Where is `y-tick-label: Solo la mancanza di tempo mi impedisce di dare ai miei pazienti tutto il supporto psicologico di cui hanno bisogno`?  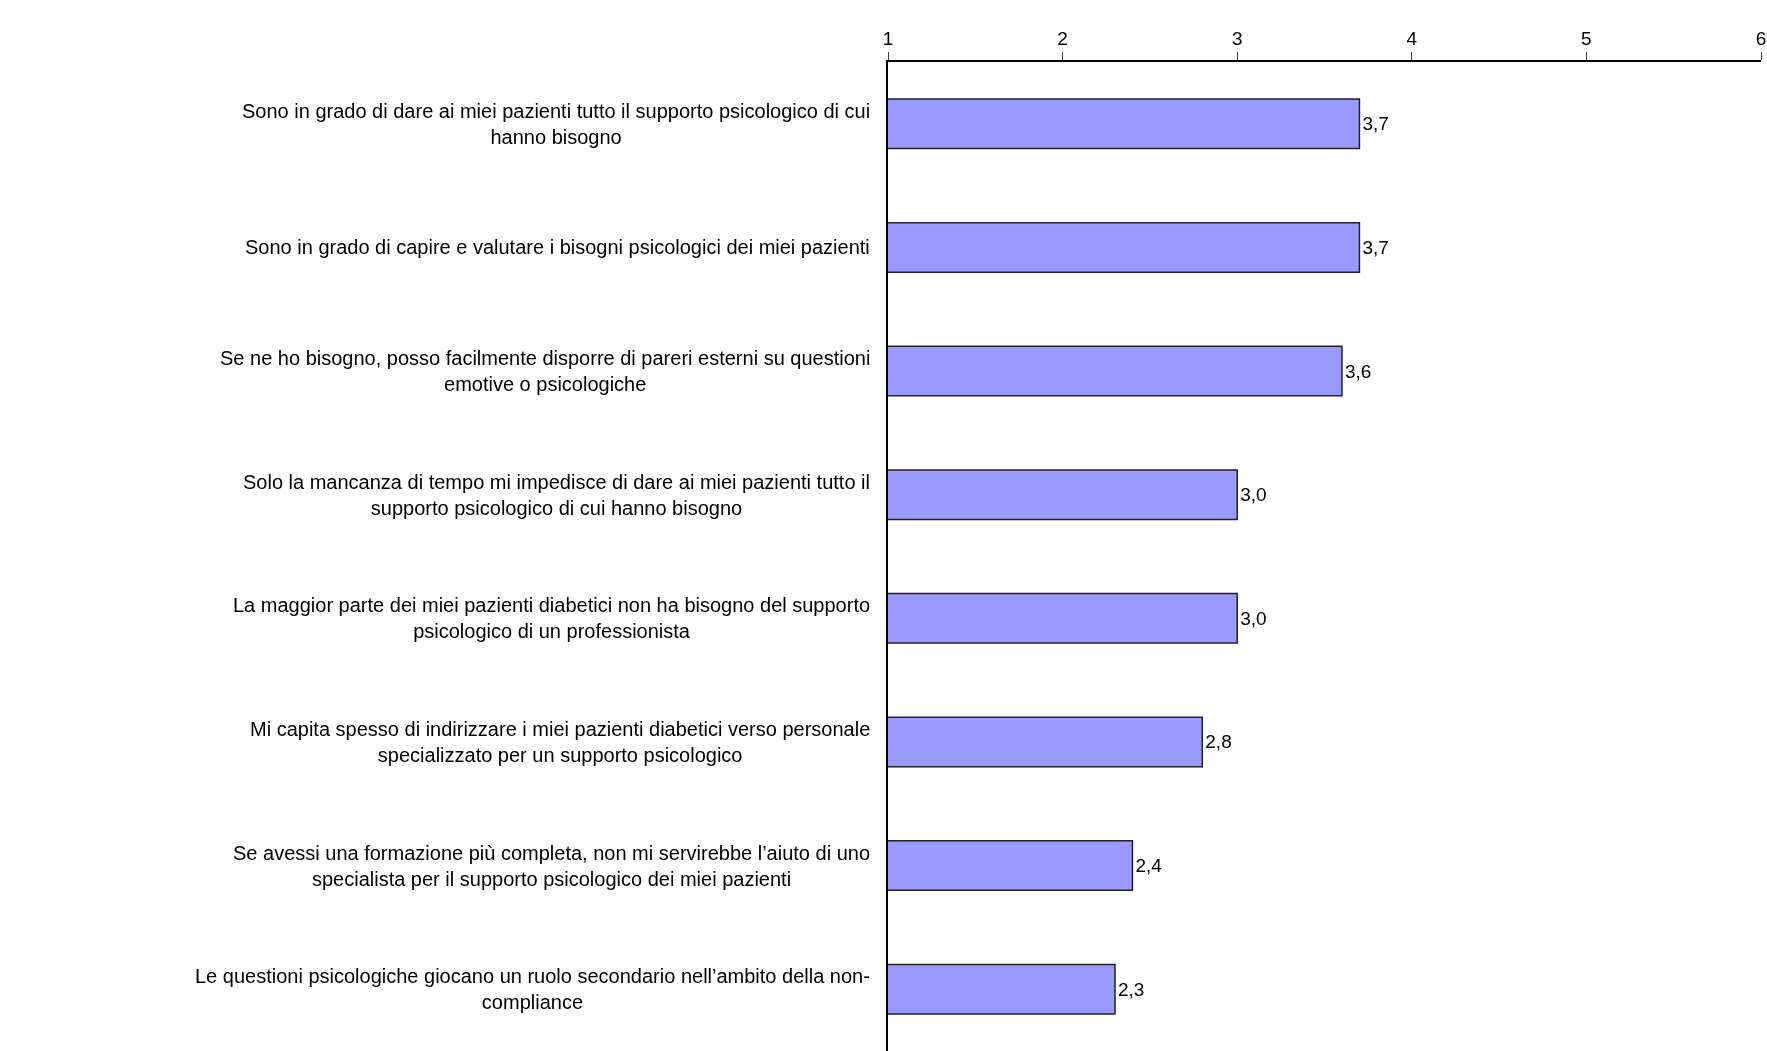
y-tick-label: Solo la mancanza di tempo mi impedisce di dare ai miei pazienti tutto il supporto psicologico di cui hanno bisogno is located at coordinates (556, 495).